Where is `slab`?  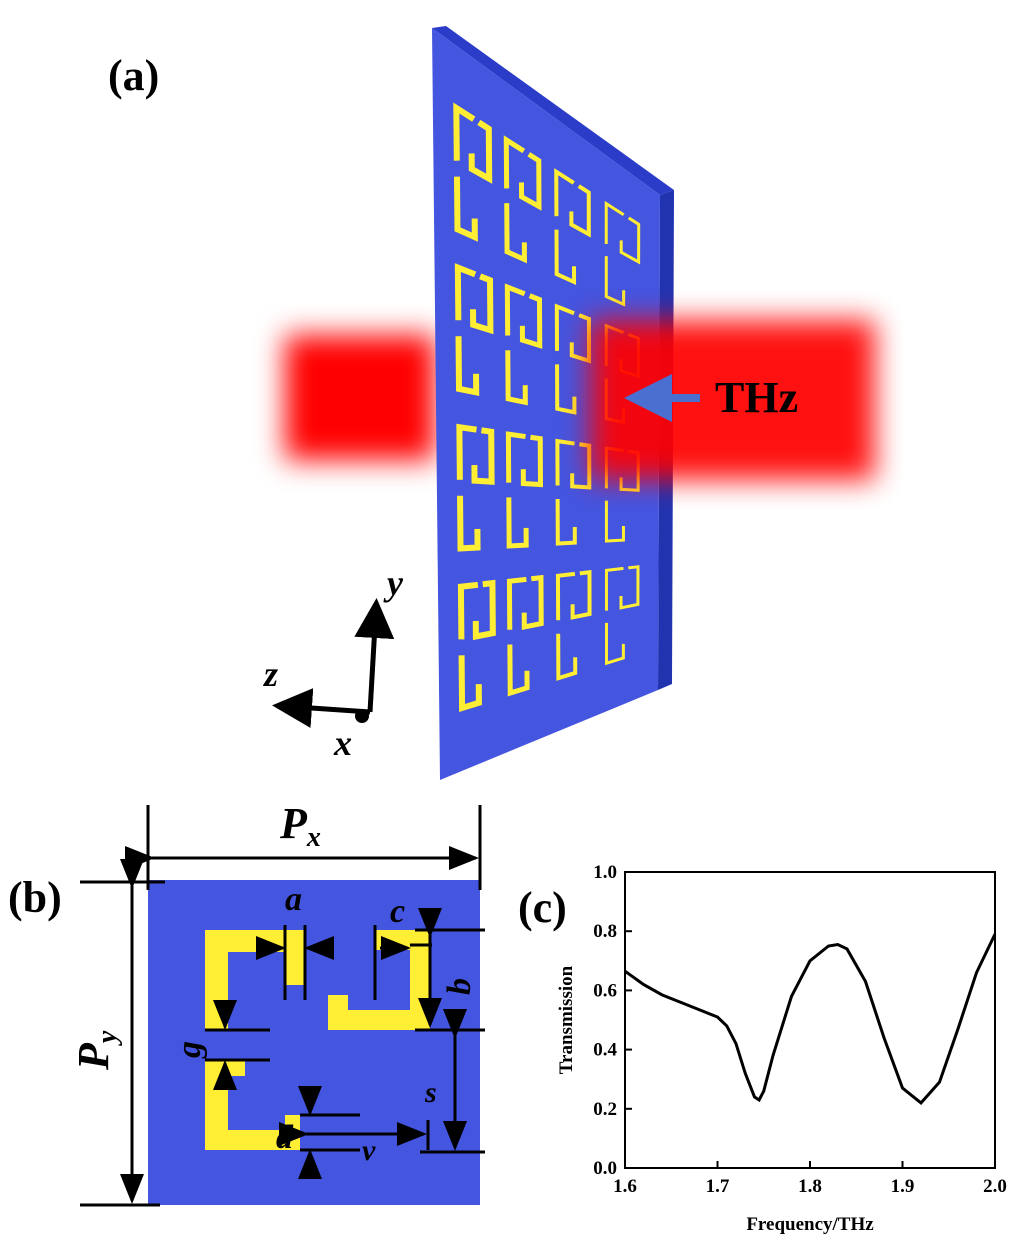 slab is located at coordinates (546, 404).